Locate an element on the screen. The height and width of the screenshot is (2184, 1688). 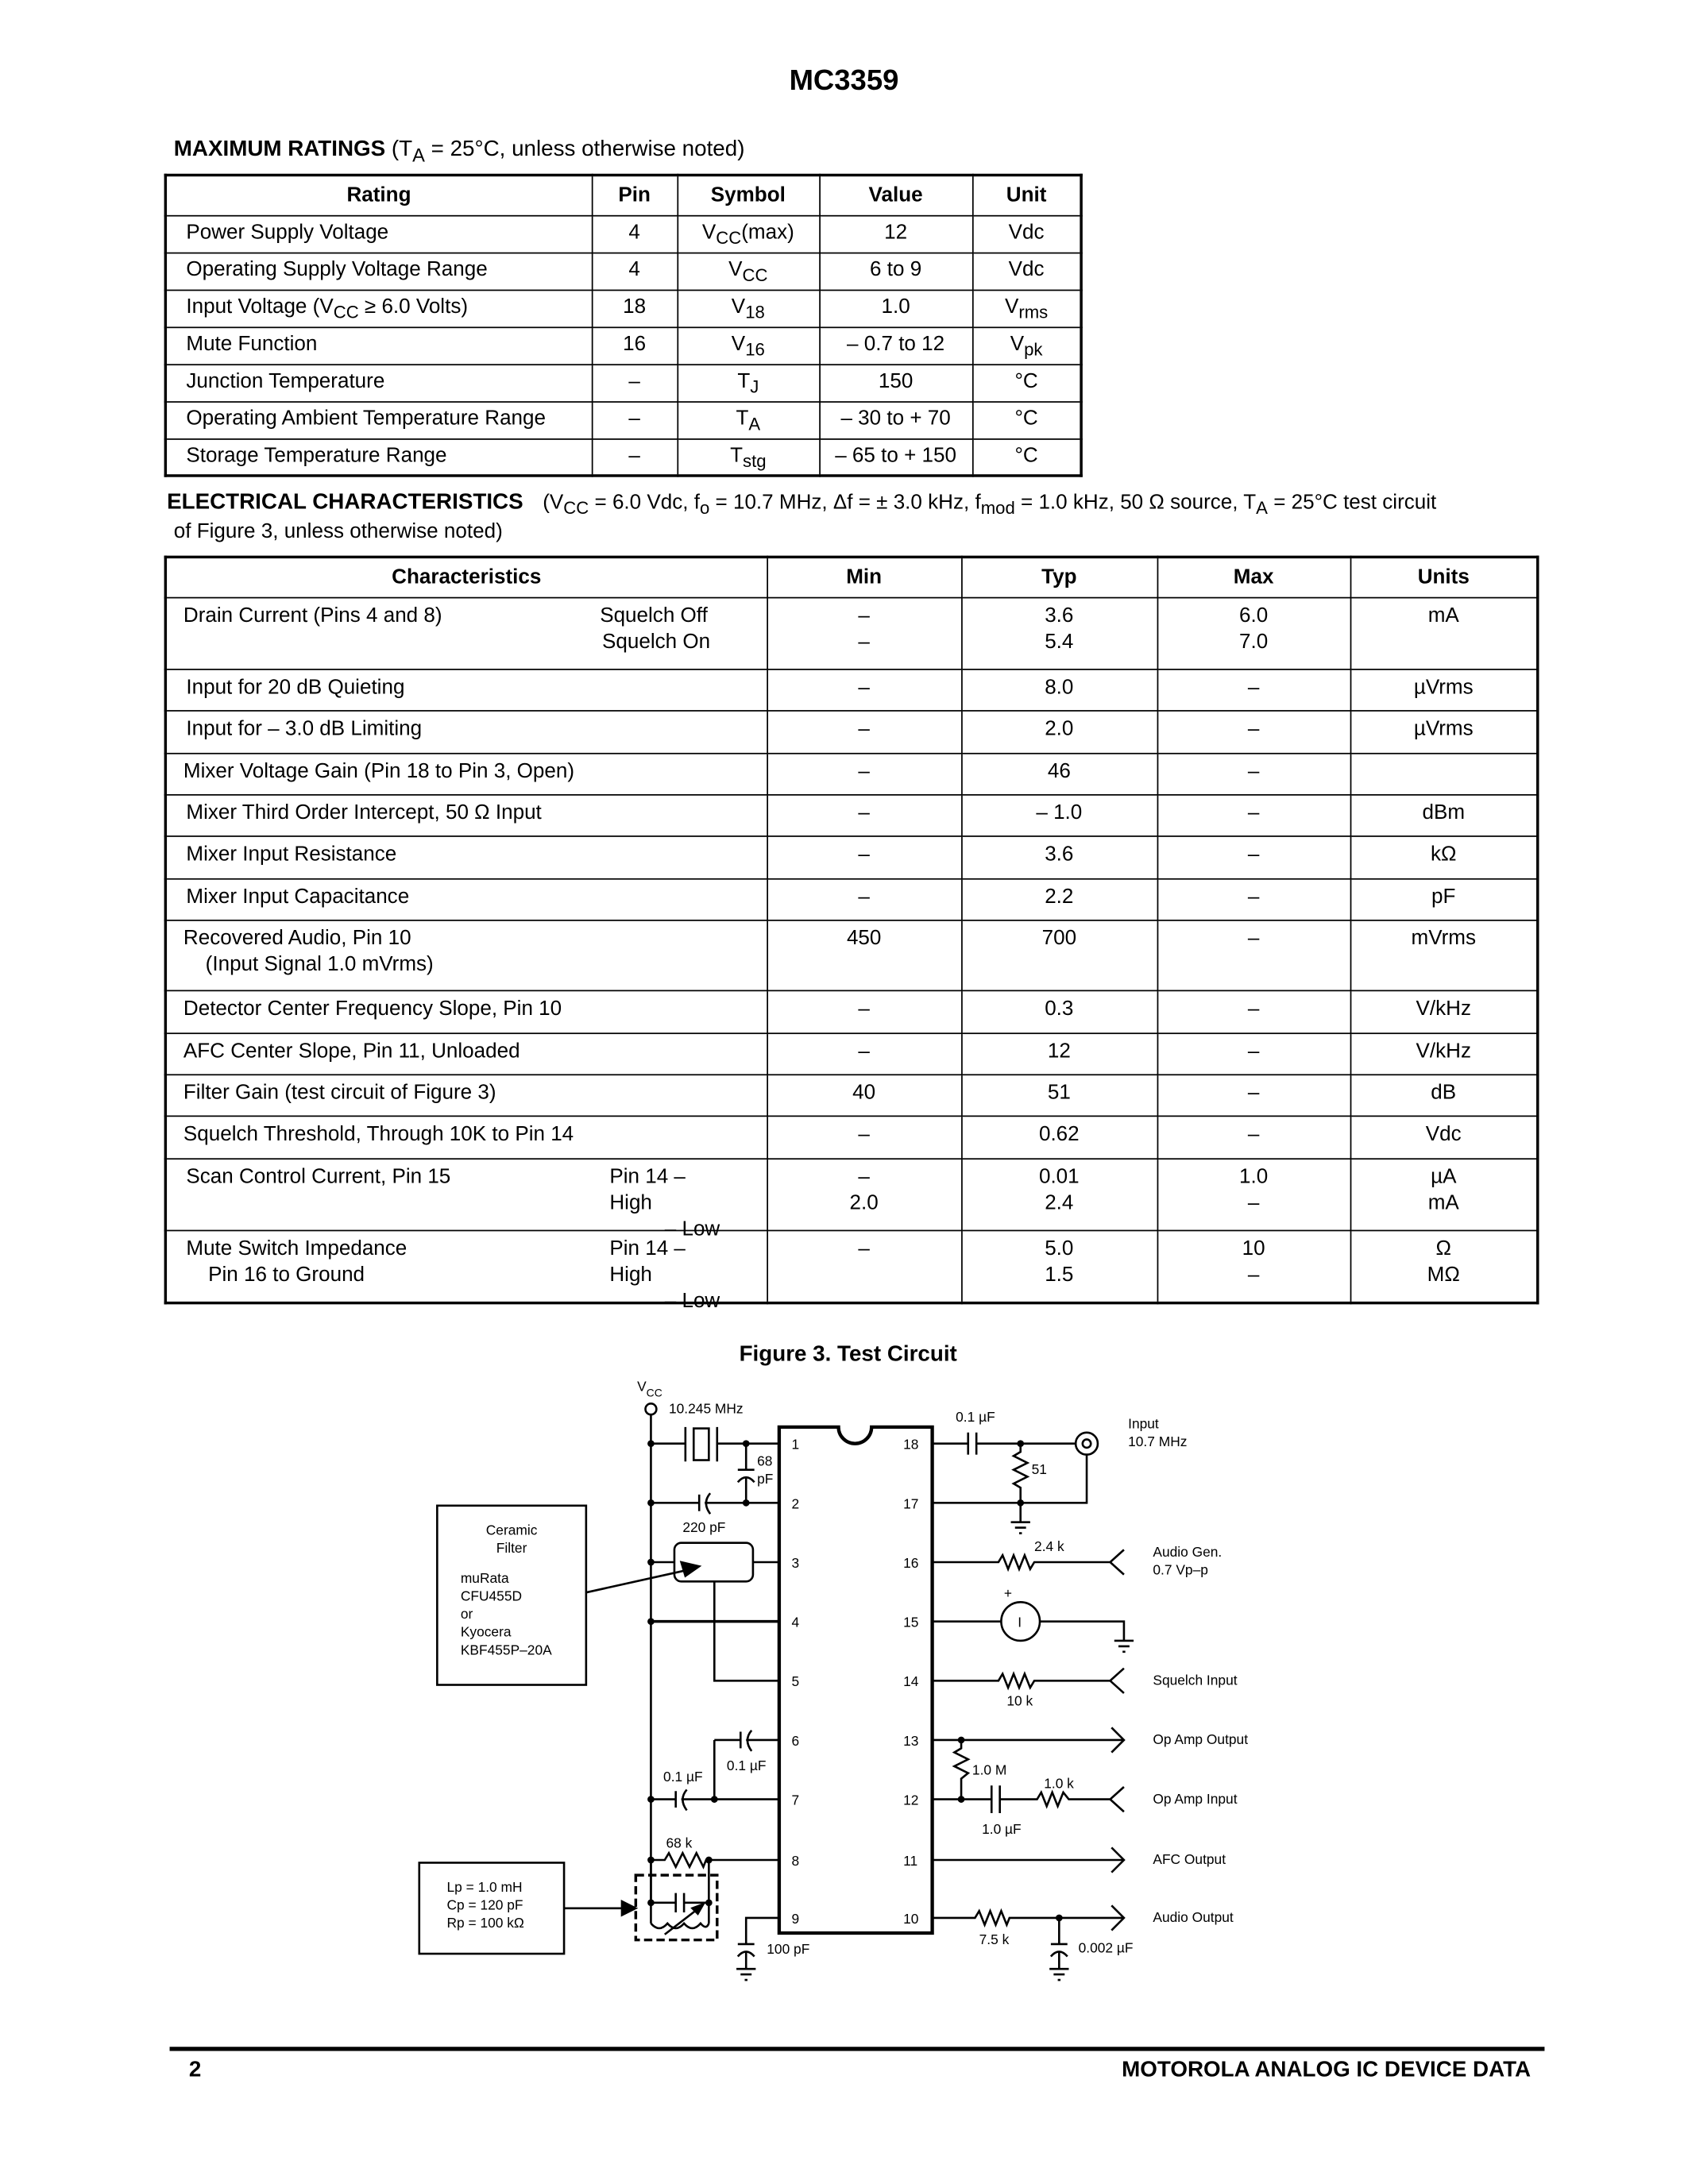
svg-text: CFU455D is located at coordinates (492, 1596).